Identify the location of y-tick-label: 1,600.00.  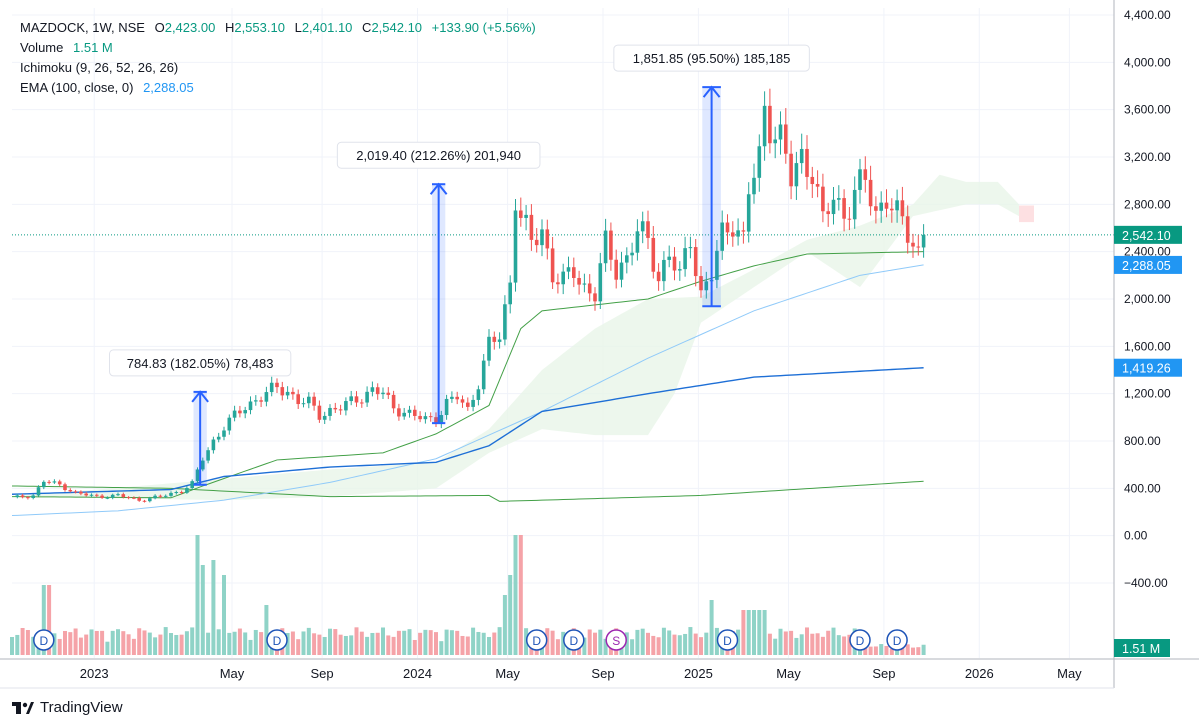
(1147, 346).